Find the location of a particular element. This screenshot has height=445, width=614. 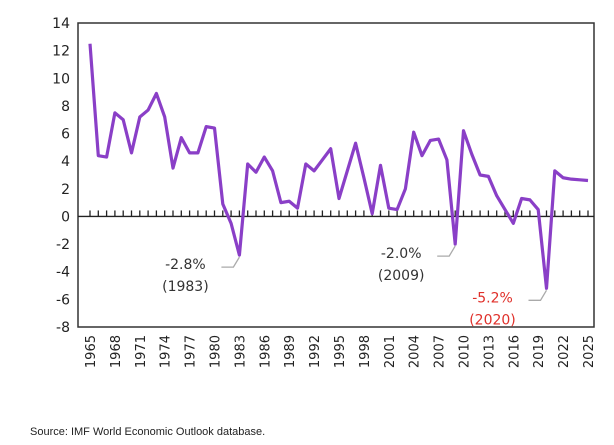

annotation-value: -2.0% is located at coordinates (401, 254).